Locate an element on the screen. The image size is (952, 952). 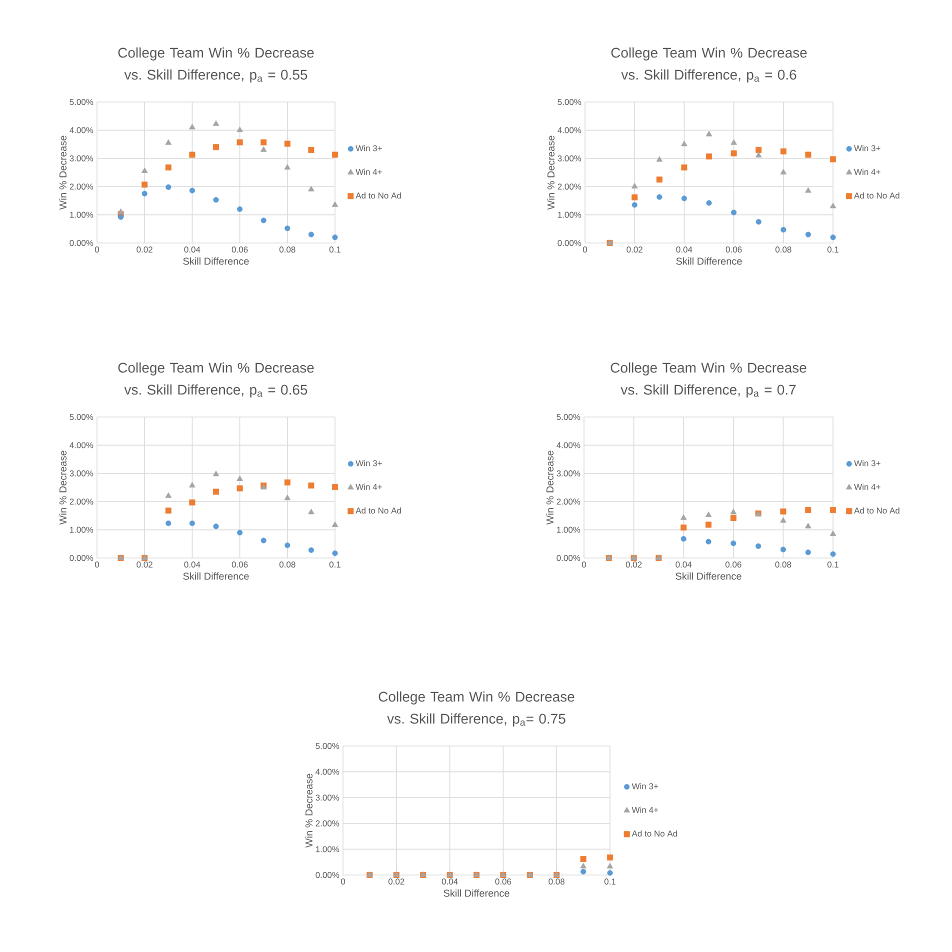
chart-title: College Team Win % Decrease vs. Skill Difference, p$_{a}$ = 0.6 is located at coordinates (709, 64).